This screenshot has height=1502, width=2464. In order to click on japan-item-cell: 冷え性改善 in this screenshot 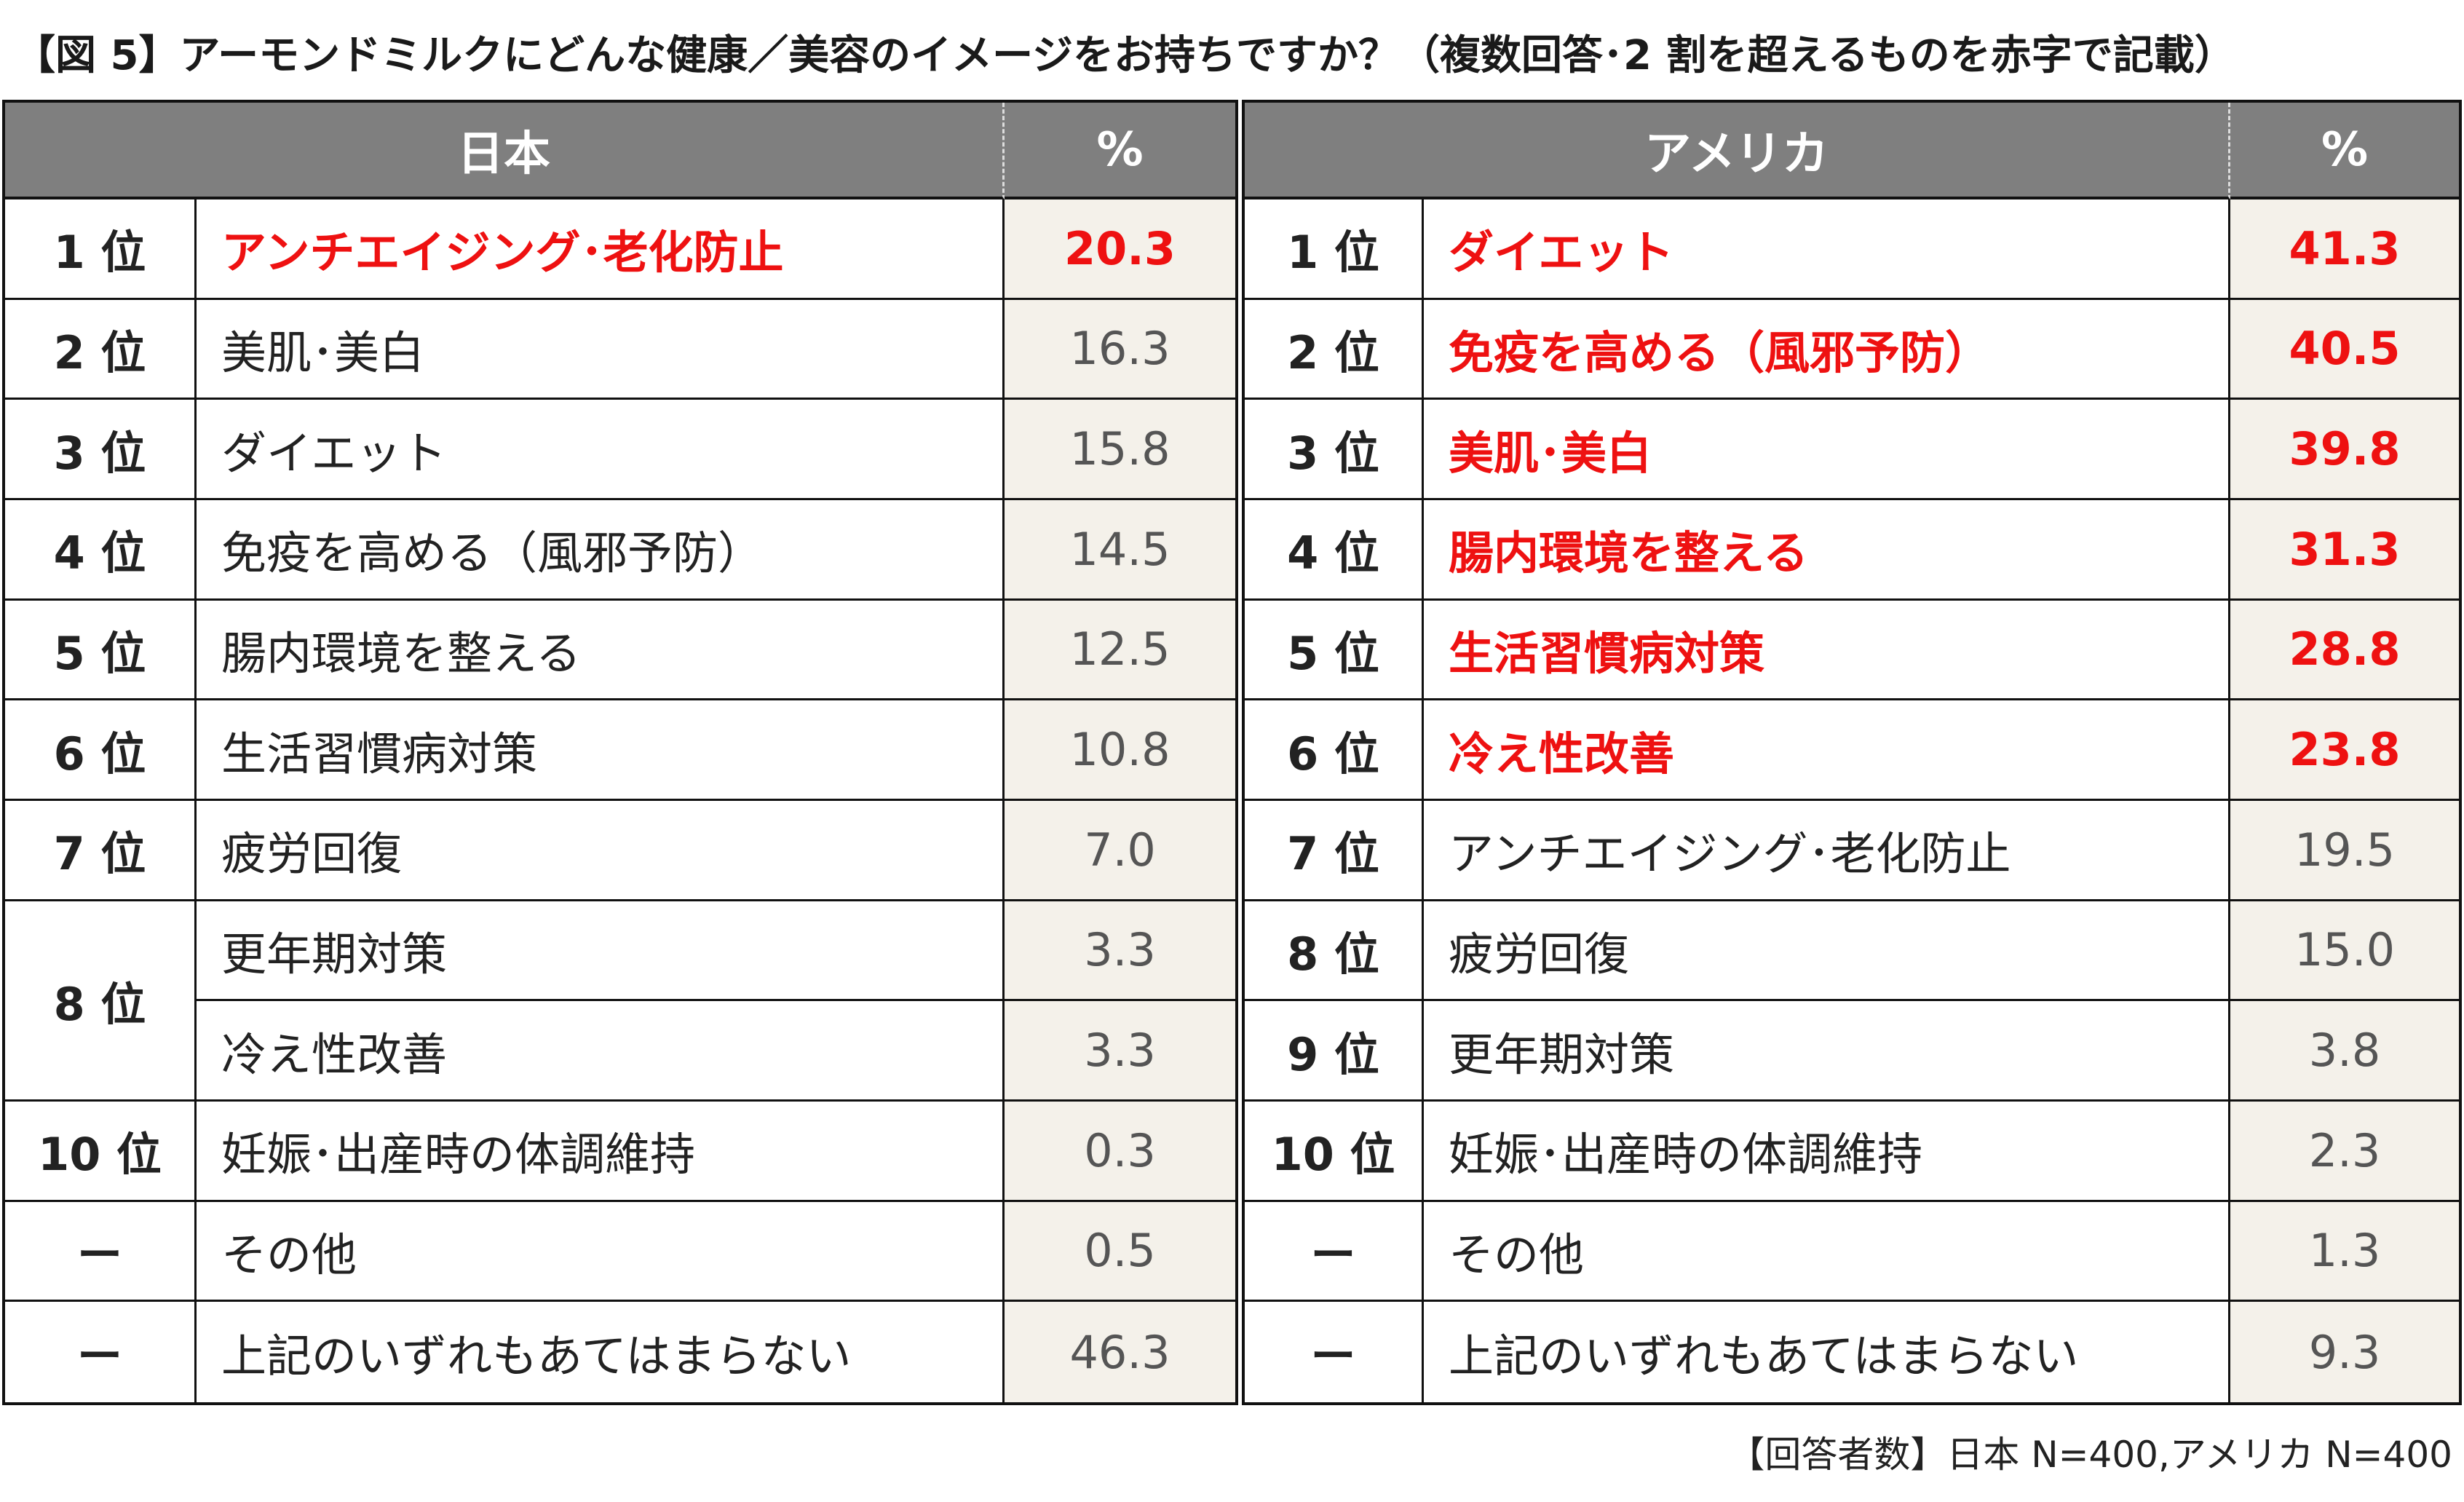, I will do `click(601, 1051)`.